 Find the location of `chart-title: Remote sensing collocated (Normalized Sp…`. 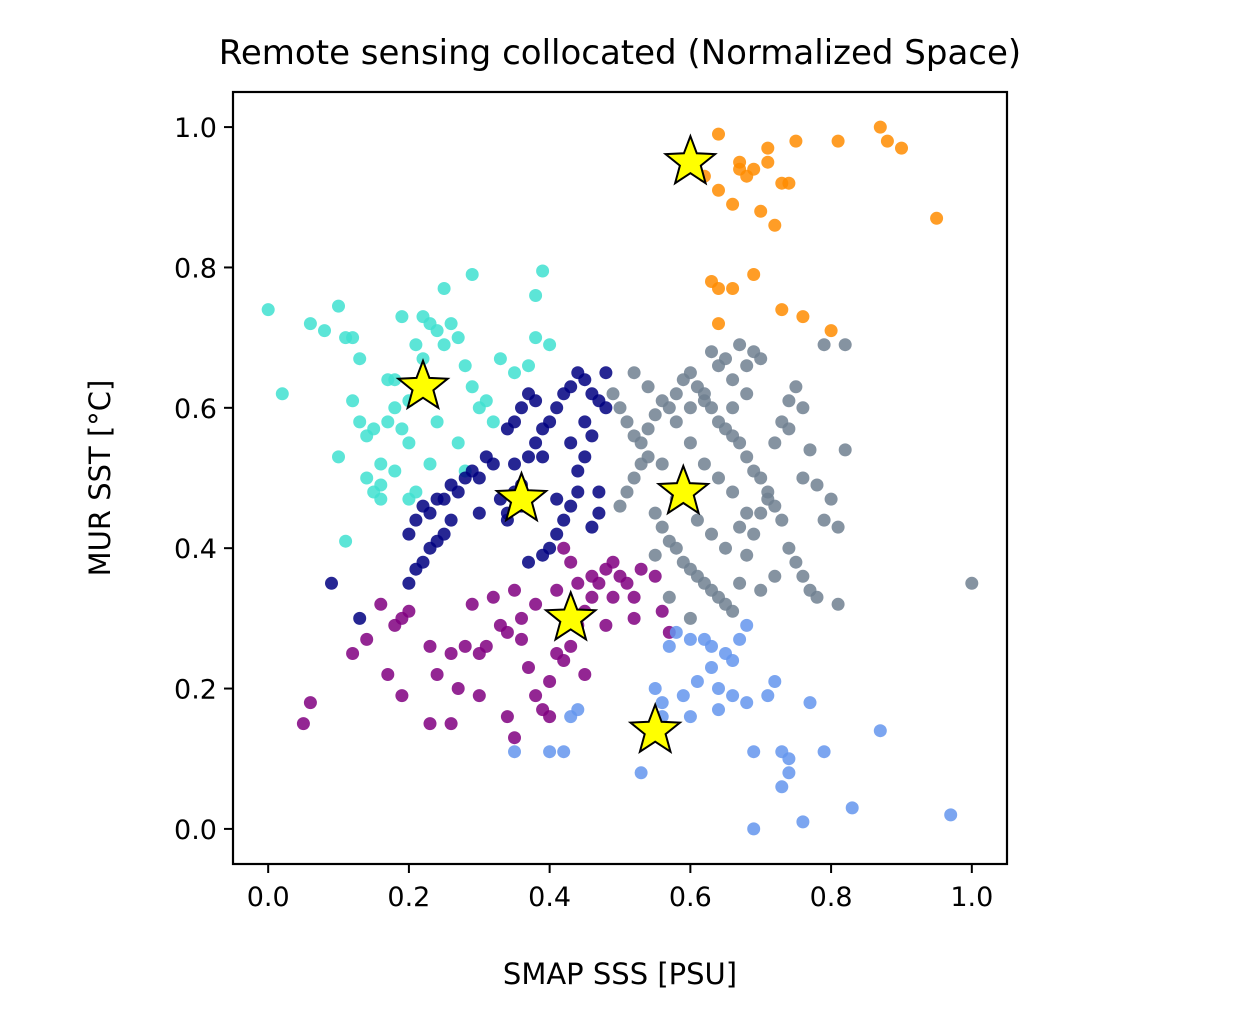

chart-title: Remote sensing collocated (Normalized Sp… is located at coordinates (620, 53).